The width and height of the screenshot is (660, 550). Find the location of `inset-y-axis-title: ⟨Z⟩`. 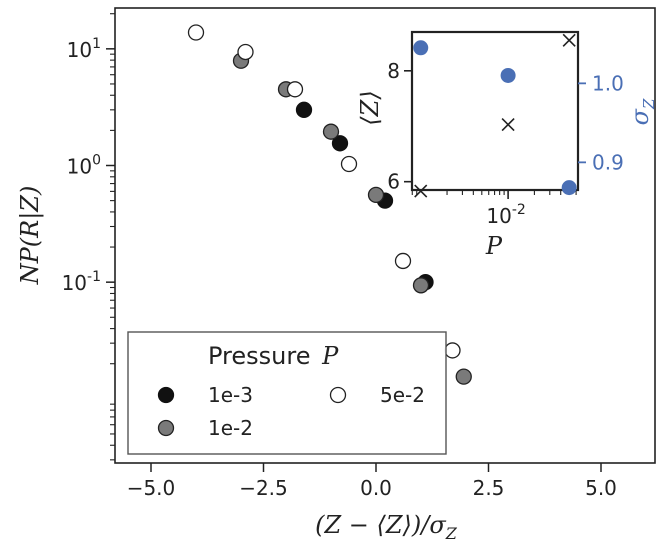

inset-y-axis-title: ⟨Z⟩ is located at coordinates (370, 107).